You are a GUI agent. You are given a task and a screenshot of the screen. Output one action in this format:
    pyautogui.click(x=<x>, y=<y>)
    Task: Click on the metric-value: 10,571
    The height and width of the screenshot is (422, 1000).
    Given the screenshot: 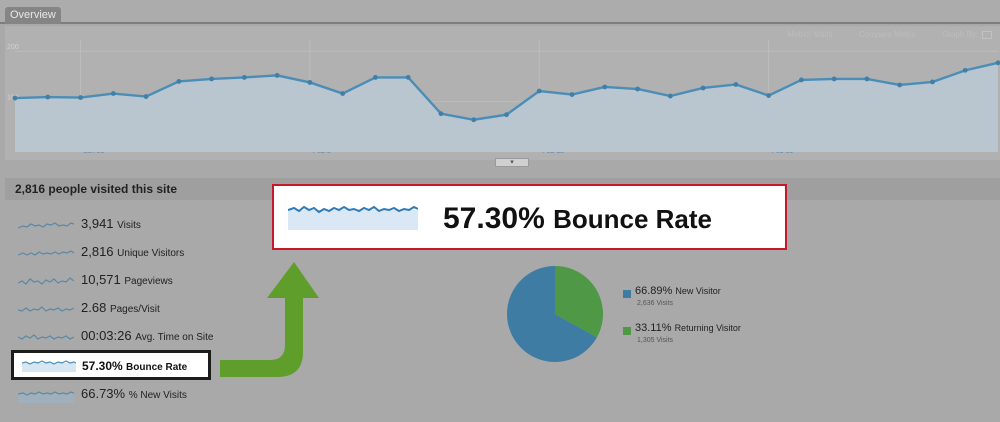 What is the action you would take?
    pyautogui.click(x=101, y=279)
    